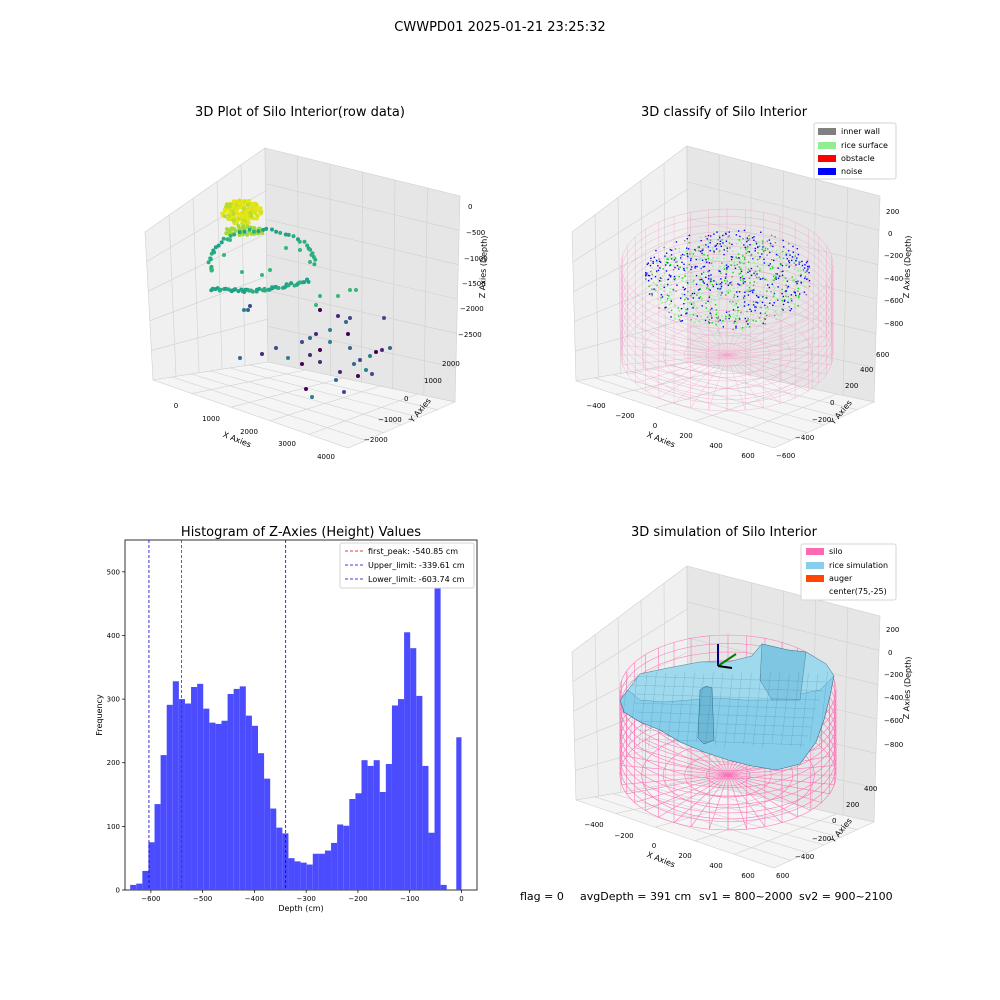 This screenshot has width=1000, height=1000. Describe the element at coordinates (461, 899) in the screenshot. I see `hist-xtick-label: 0` at that location.